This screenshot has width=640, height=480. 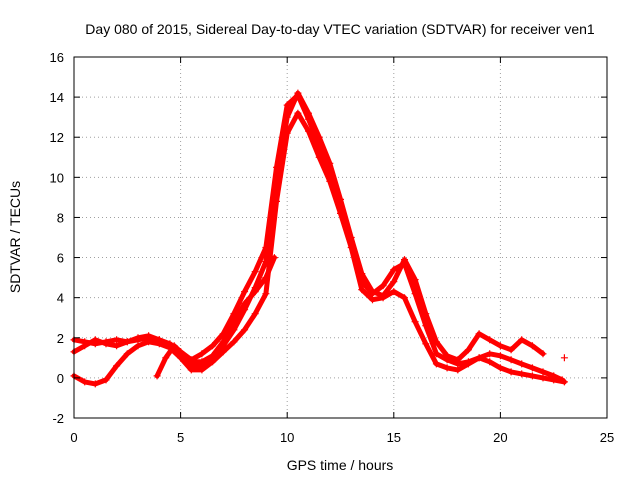 What do you see at coordinates (340, 465) in the screenshot?
I see `x-axis-label: GPS time / hours` at bounding box center [340, 465].